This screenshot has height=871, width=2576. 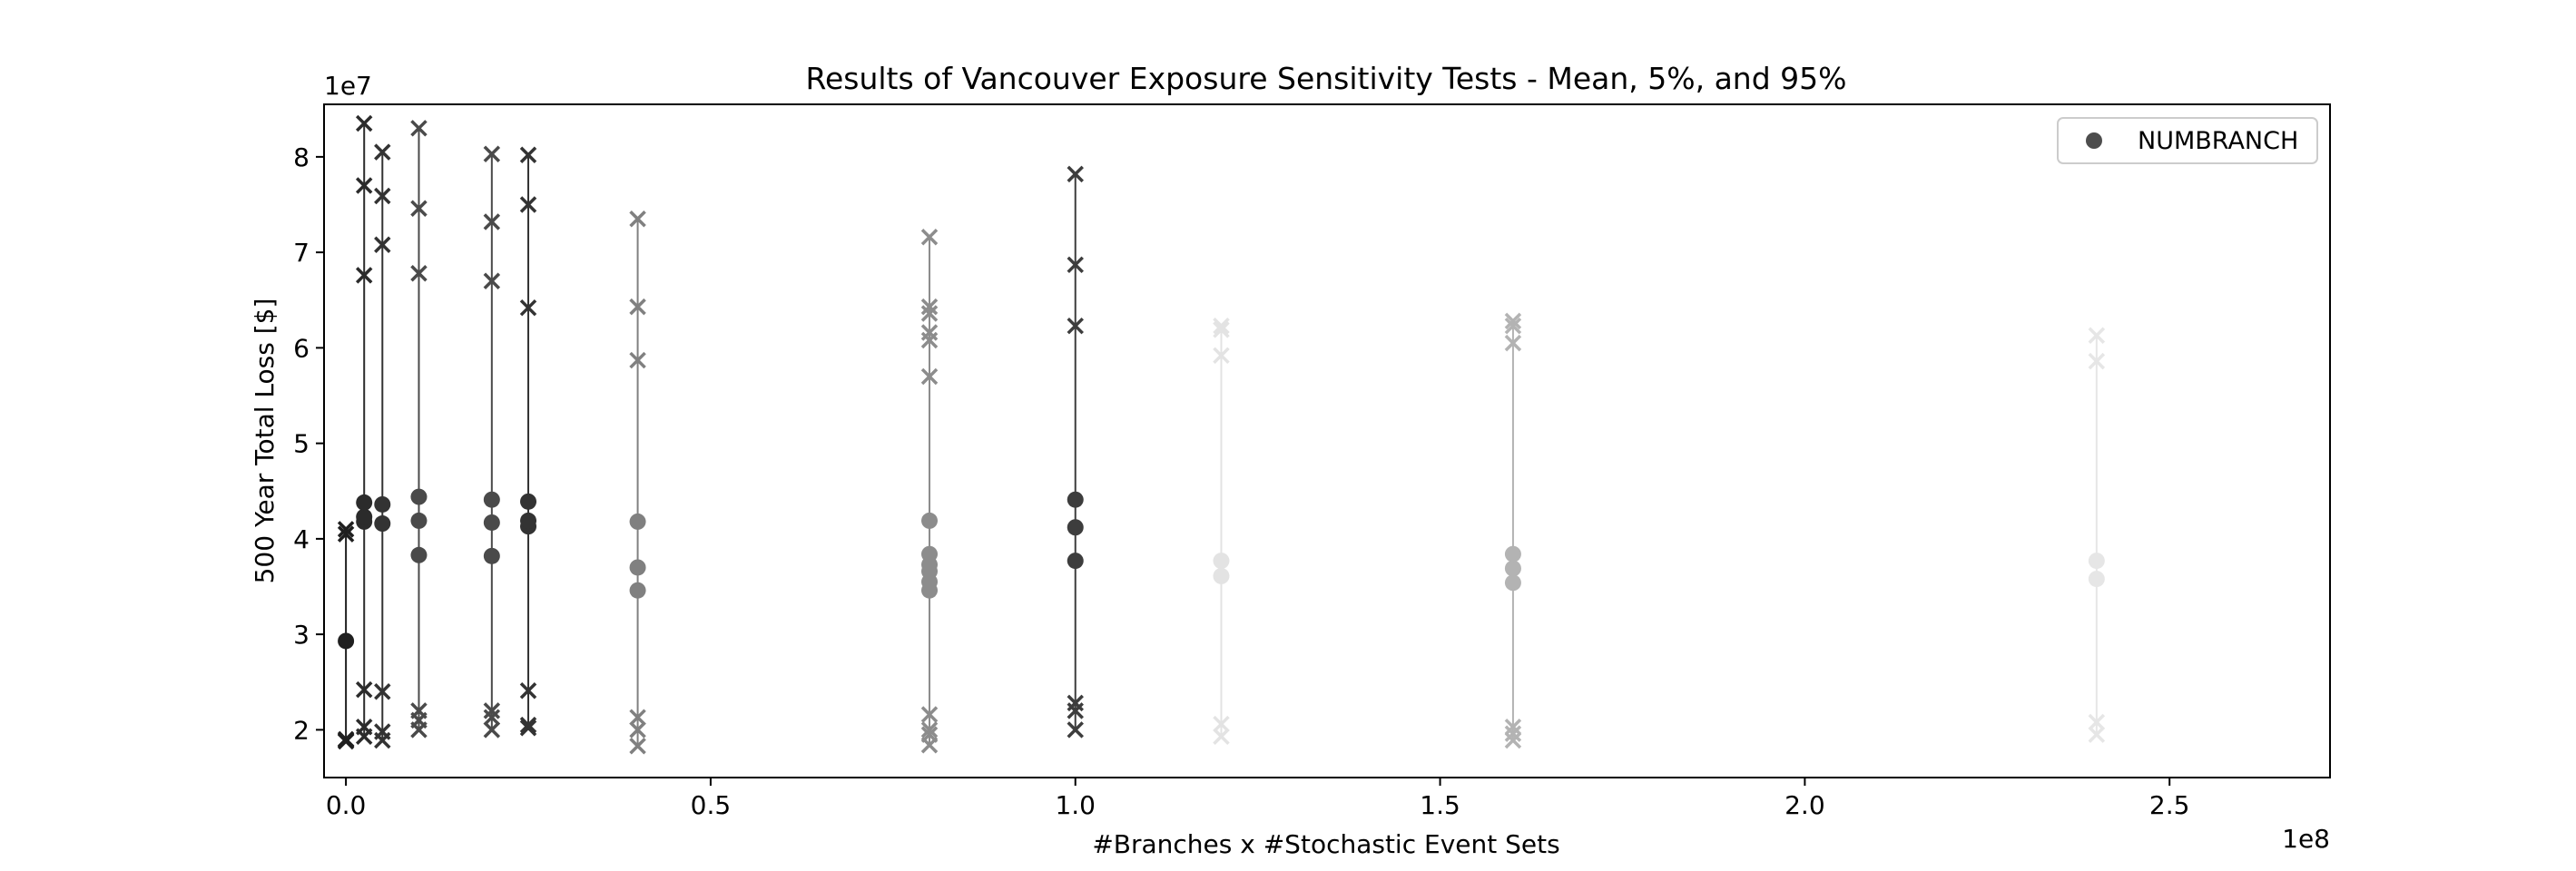 What do you see at coordinates (301, 348) in the screenshot?
I see `y-tick-label: 6` at bounding box center [301, 348].